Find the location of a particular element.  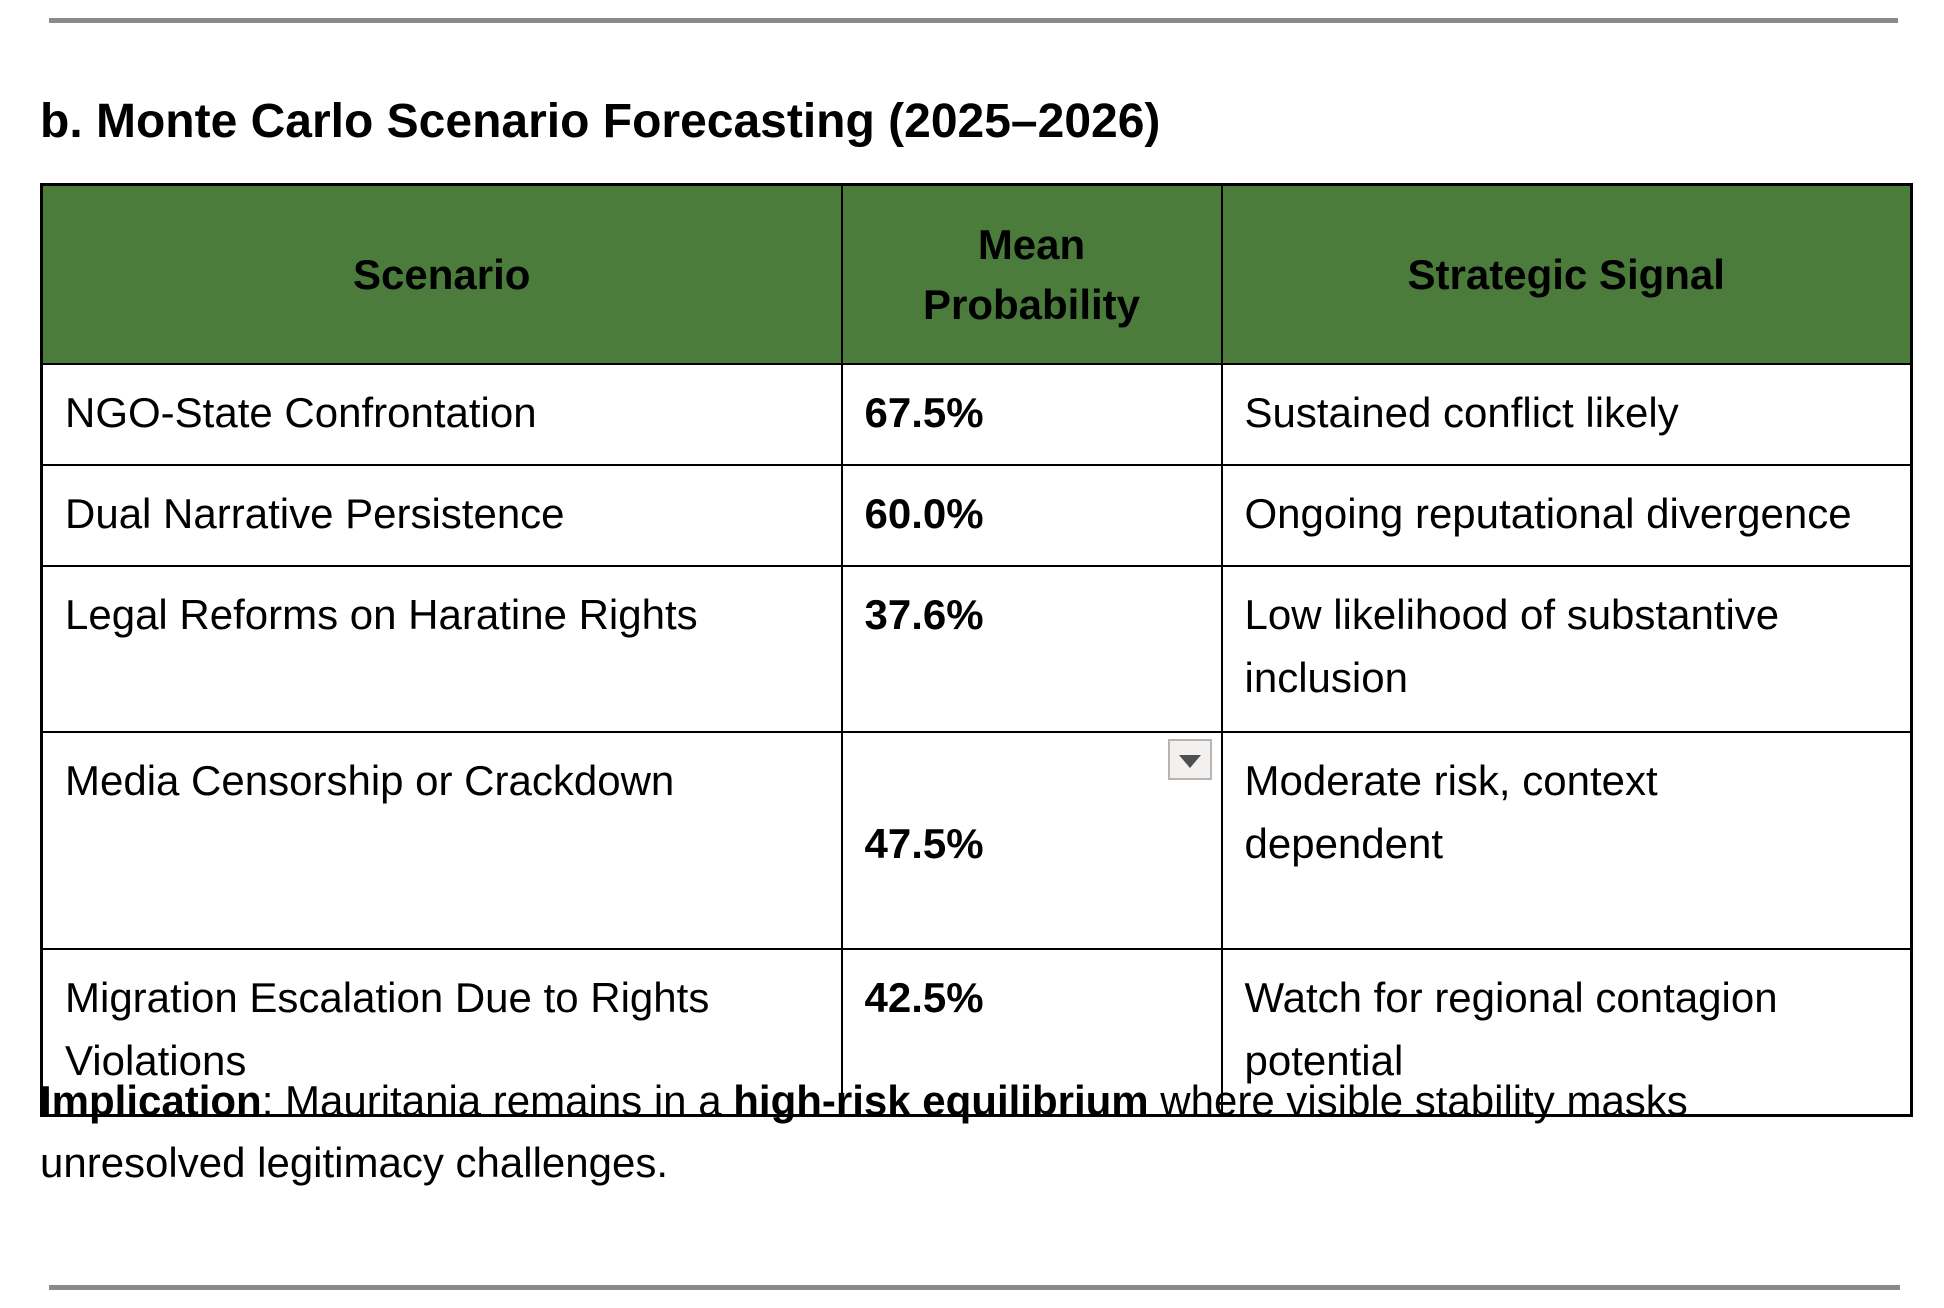

bottom-divider is located at coordinates (974, 1287).